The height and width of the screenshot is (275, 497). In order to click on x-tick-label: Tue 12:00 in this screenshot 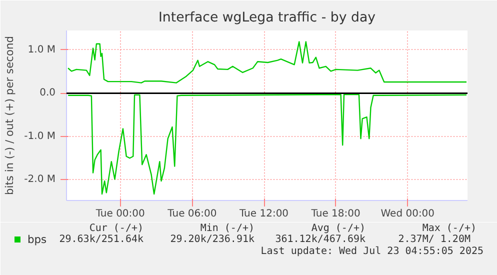, I will do `click(263, 214)`.